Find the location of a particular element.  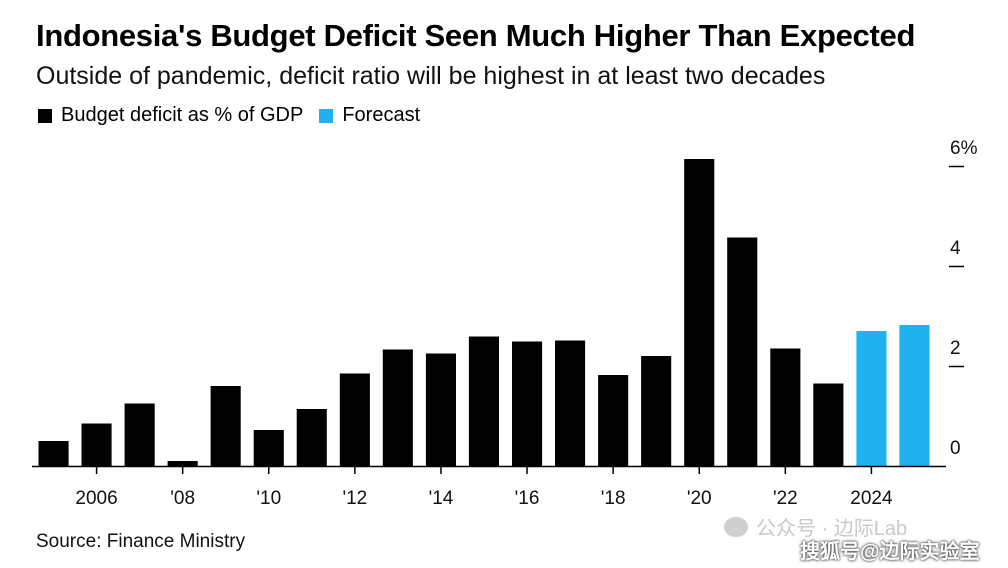

bar-2010 is located at coordinates (268, 448).